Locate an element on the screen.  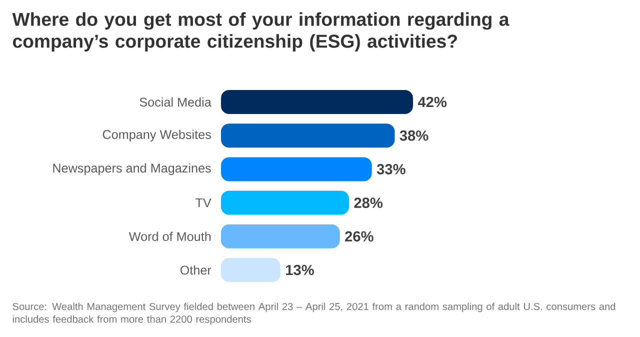
data-label: 13% is located at coordinates (300, 270).